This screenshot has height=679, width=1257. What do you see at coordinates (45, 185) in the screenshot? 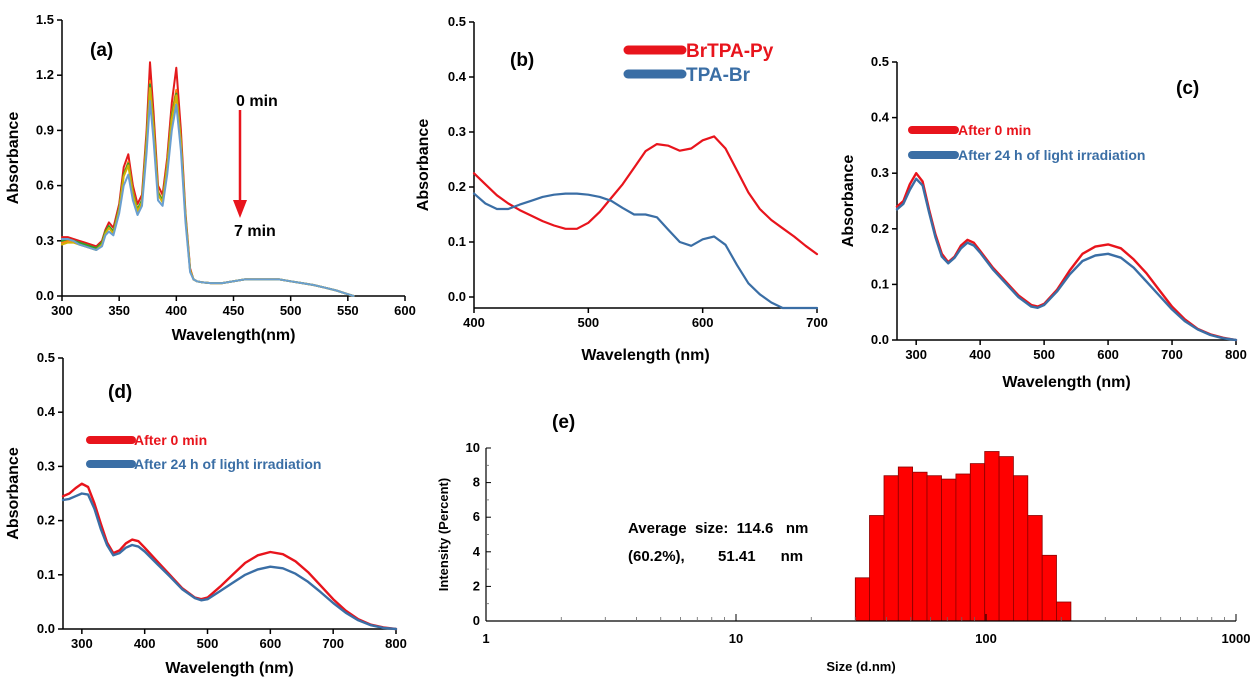
I see `y-tick-label: 0.6` at bounding box center [45, 185].